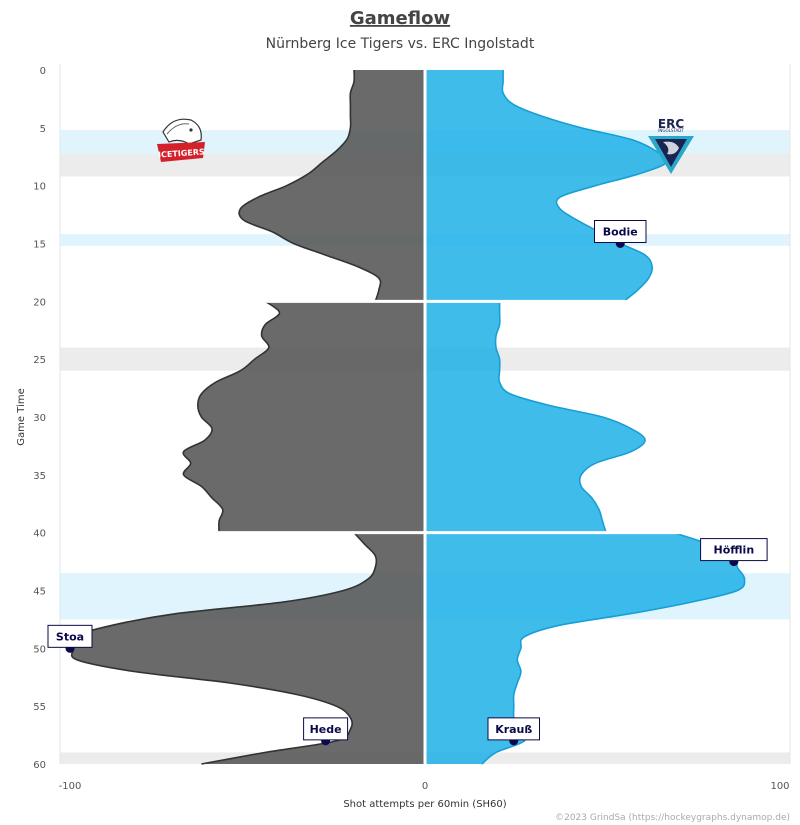  I want to click on y-tick-label: 5, so click(43, 129).